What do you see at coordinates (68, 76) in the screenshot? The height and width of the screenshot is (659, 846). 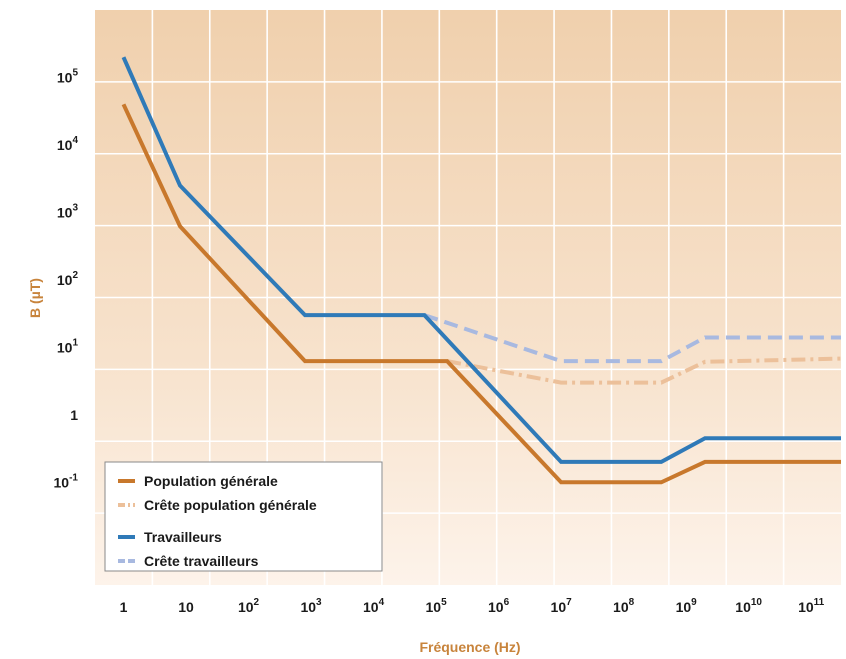 I see `y-tick-label: 10⁵` at bounding box center [68, 76].